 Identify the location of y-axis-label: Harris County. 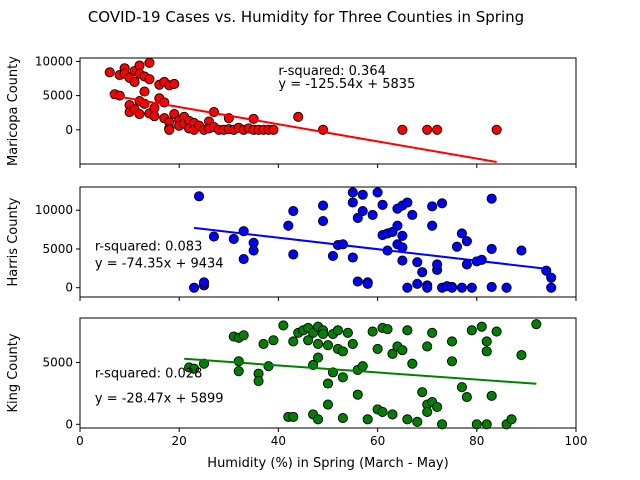
(13, 241).